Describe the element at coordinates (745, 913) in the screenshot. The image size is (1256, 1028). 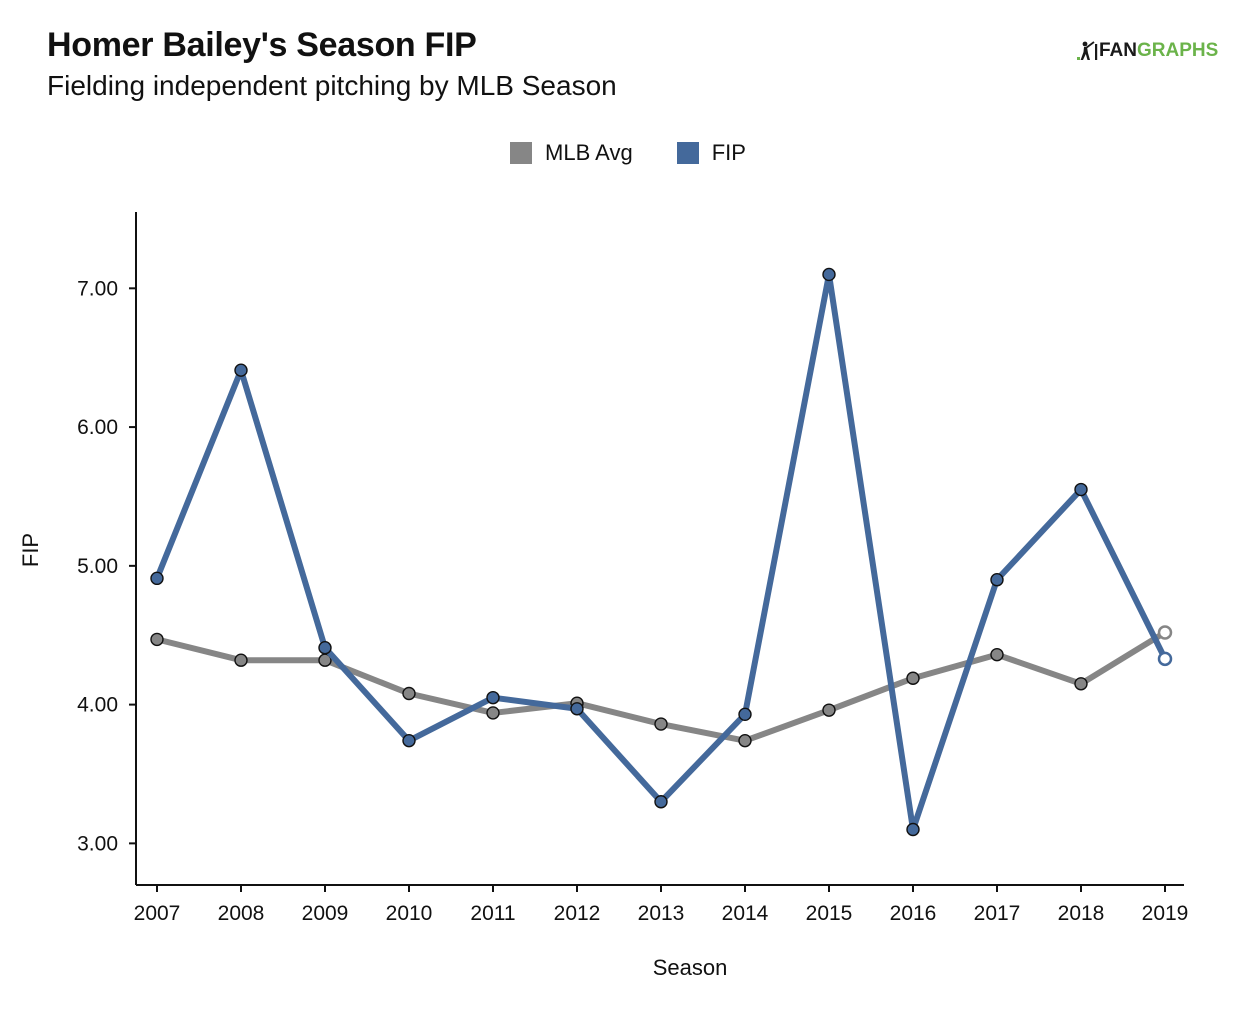
I see `x-tick-label: 2014` at that location.